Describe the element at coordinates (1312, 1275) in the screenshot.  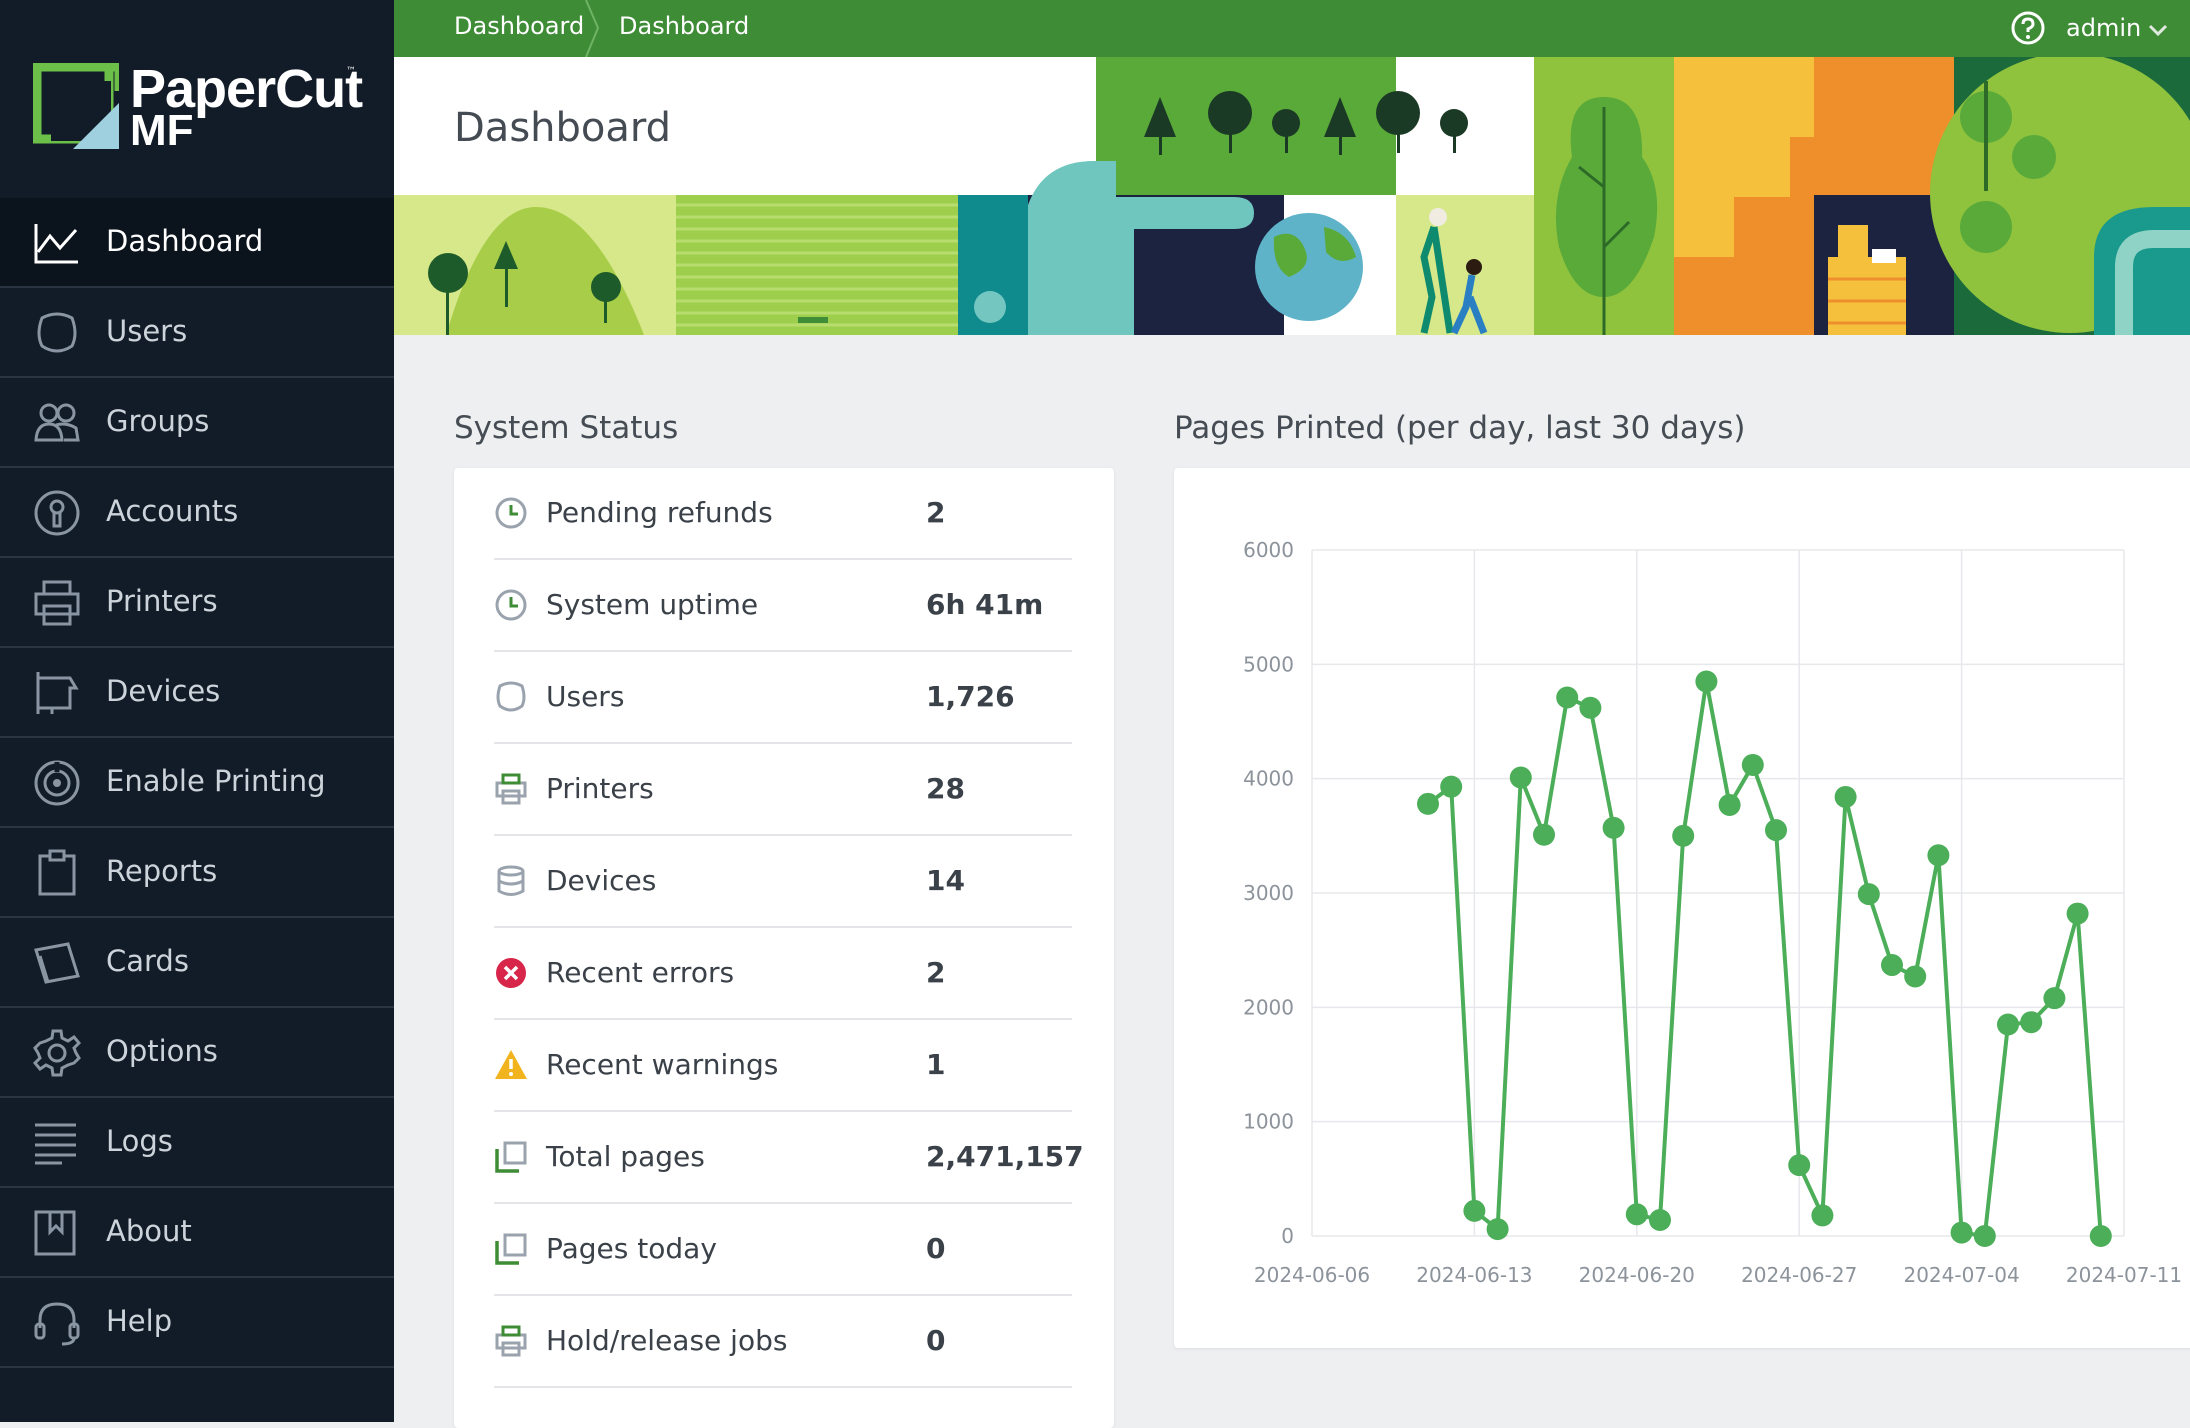
I see `x-tick-label: 2024-06-06` at that location.